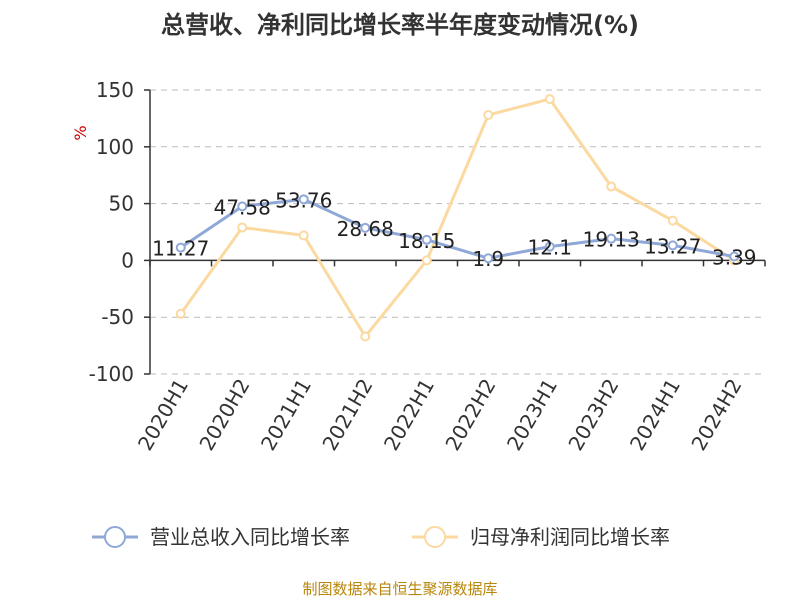 This screenshot has width=800, height=600. I want to click on x-tick-label: 2021H2, so click(347, 415).